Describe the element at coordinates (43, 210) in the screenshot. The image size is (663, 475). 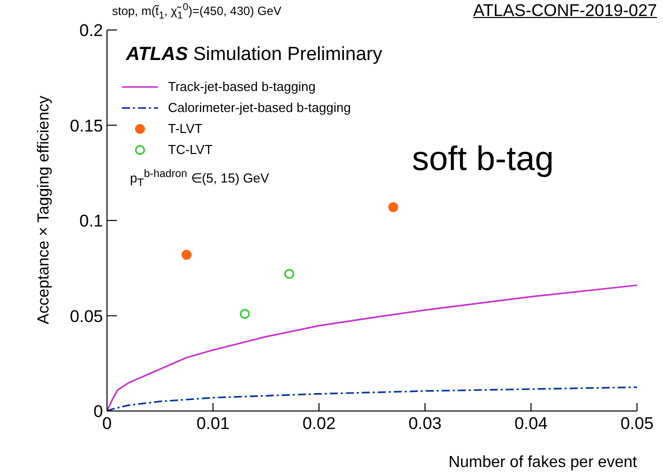
I see `y-axis-title: Acceptance × Tagging efficiency` at that location.